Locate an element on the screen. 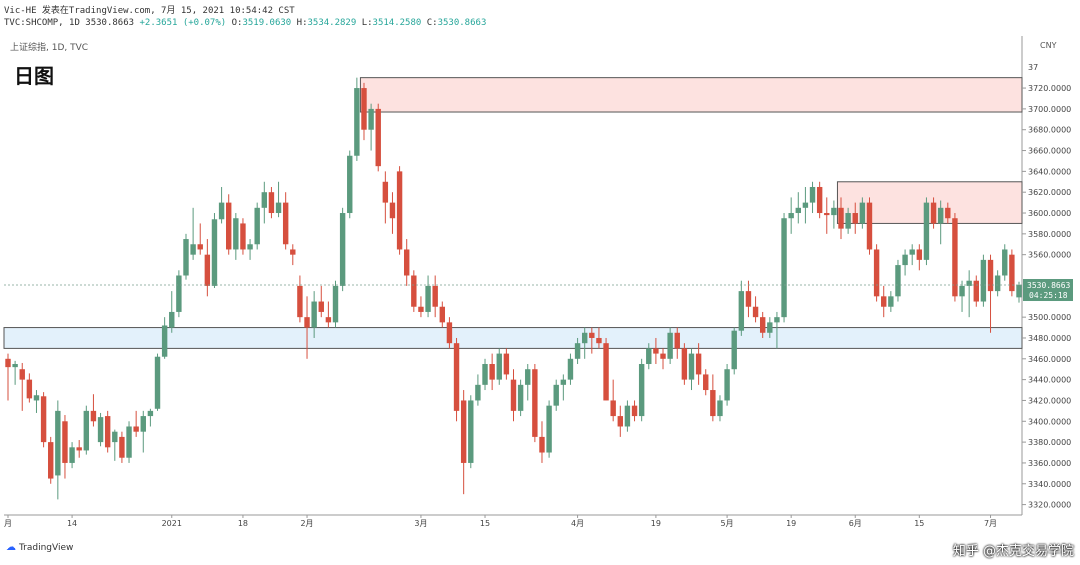 The height and width of the screenshot is (565, 1080). y-tick-label: 3360.0000 is located at coordinates (1049, 463).